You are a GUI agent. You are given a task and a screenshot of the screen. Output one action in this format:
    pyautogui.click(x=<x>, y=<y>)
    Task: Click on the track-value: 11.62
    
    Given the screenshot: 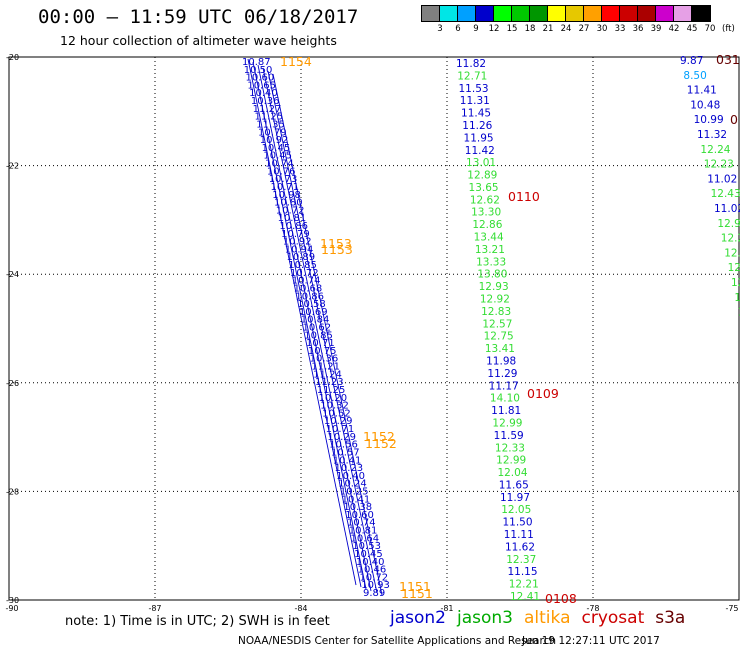 What is the action you would take?
    pyautogui.click(x=520, y=547)
    